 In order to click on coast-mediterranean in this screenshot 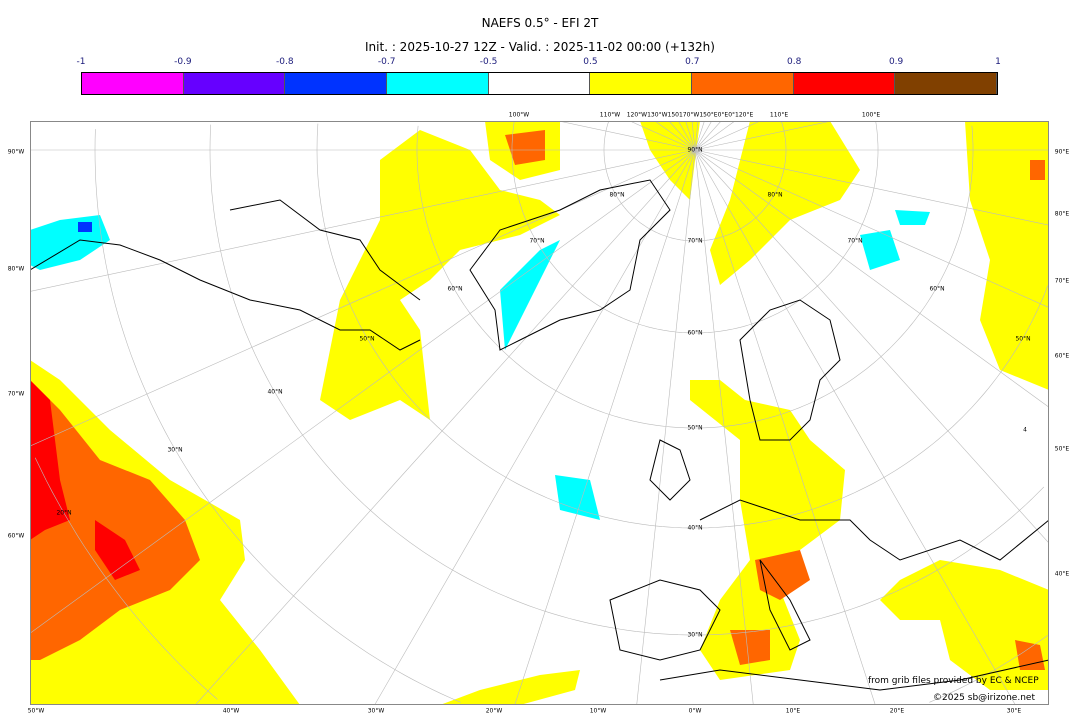, I will do `click(854, 675)`.